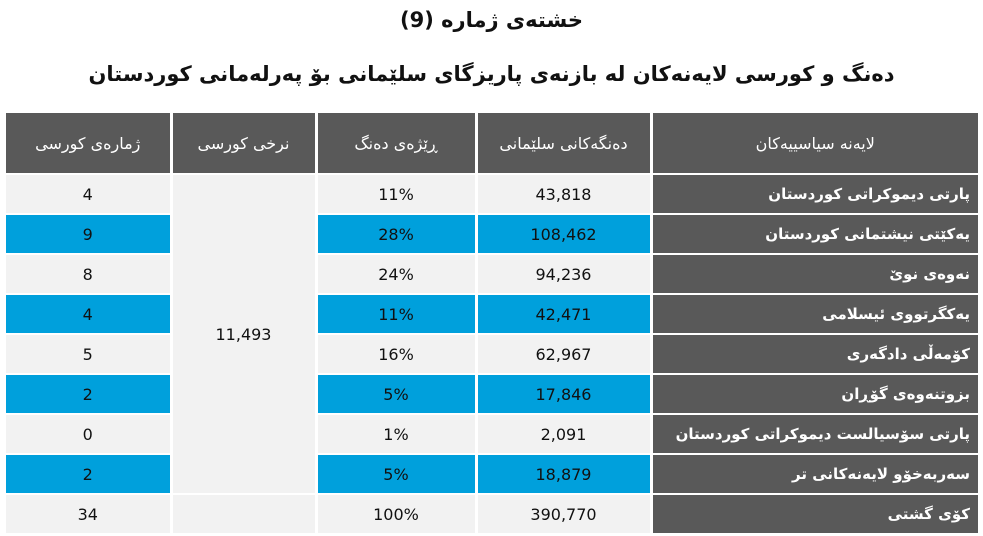  I want to click on percent-cell: 16%, so click(397, 353).